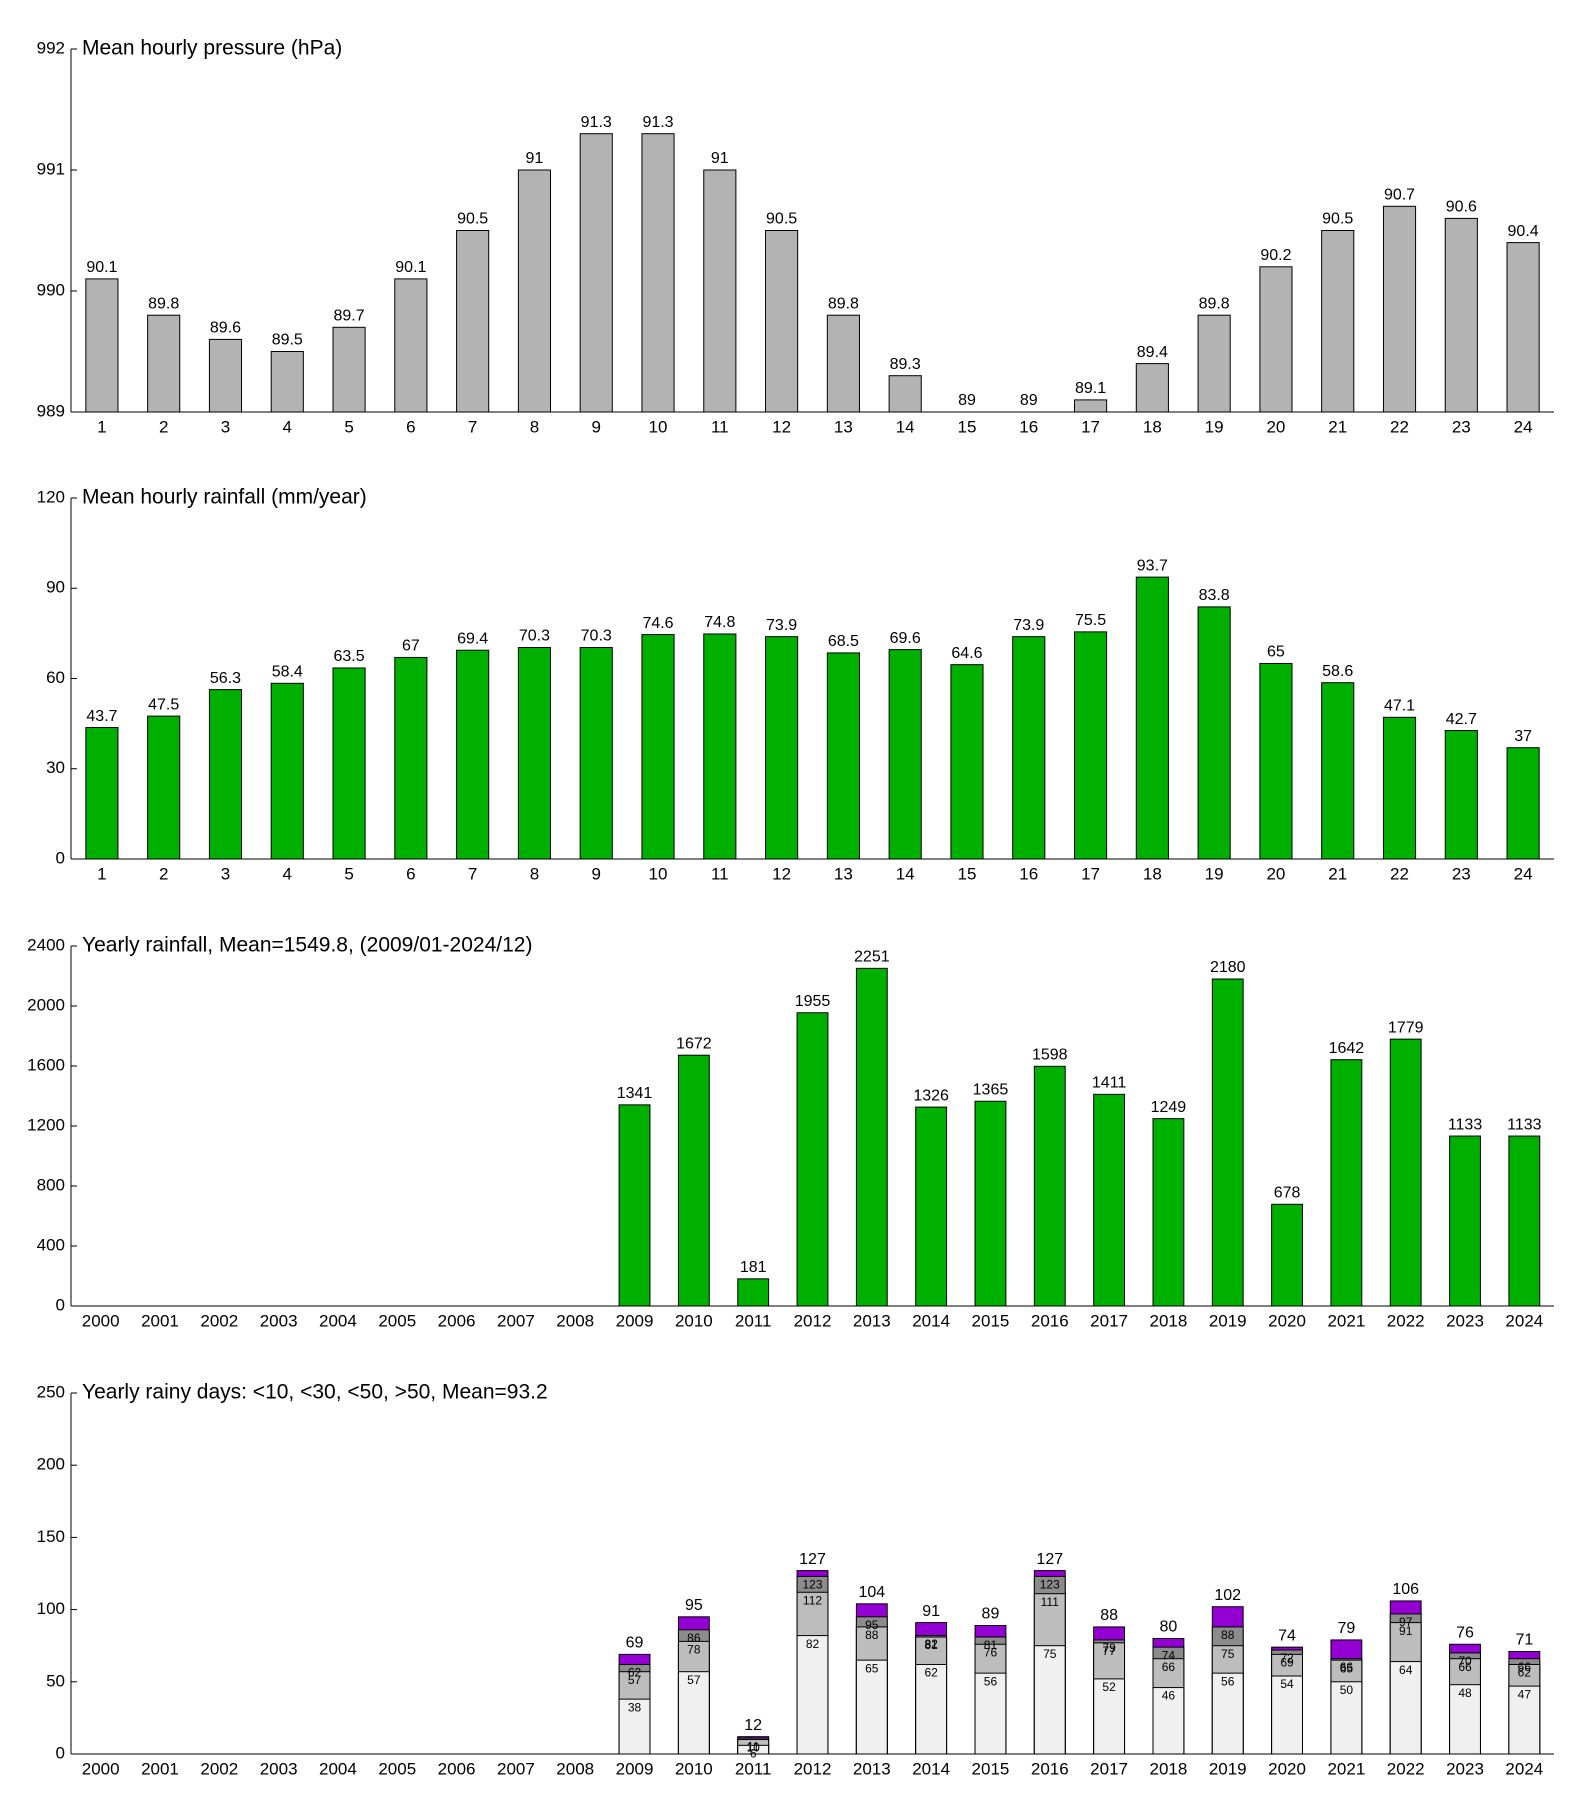 The height and width of the screenshot is (1800, 1580). Describe the element at coordinates (1346, 1628) in the screenshot. I see `value-label: 79` at that location.